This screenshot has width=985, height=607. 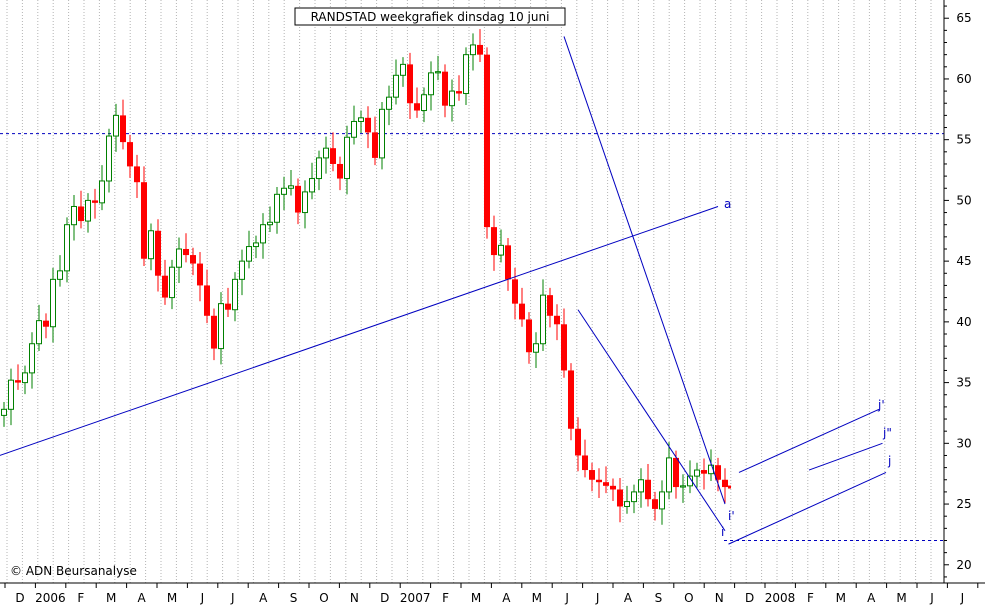 What do you see at coordinates (430, 17) in the screenshot?
I see `chart-title: RANDSTAD weekgrafiek dinsdag 10 juni` at bounding box center [430, 17].